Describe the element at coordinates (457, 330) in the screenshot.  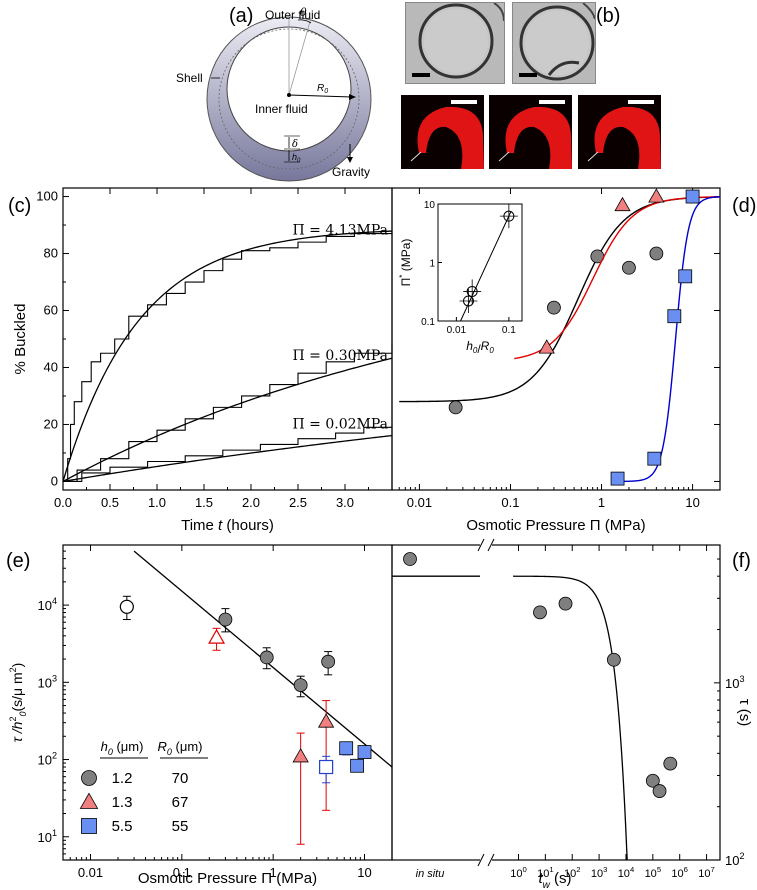
I see `inset-x-tick-label: 0.01` at that location.